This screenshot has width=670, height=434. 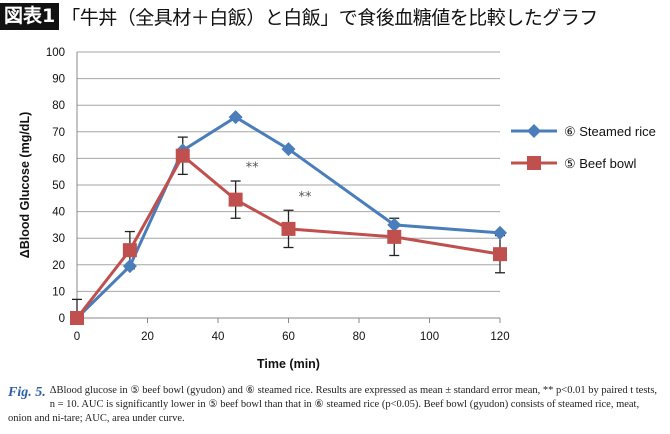 I want to click on figure-badge: 図表1, so click(x=30, y=16).